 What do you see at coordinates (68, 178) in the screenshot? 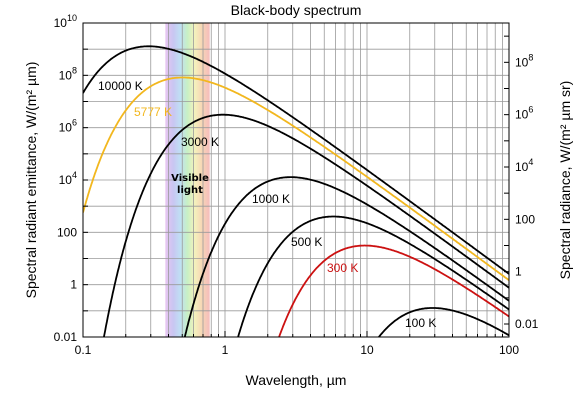
I see `y-tick-label-left: 10⁴` at bounding box center [68, 178].